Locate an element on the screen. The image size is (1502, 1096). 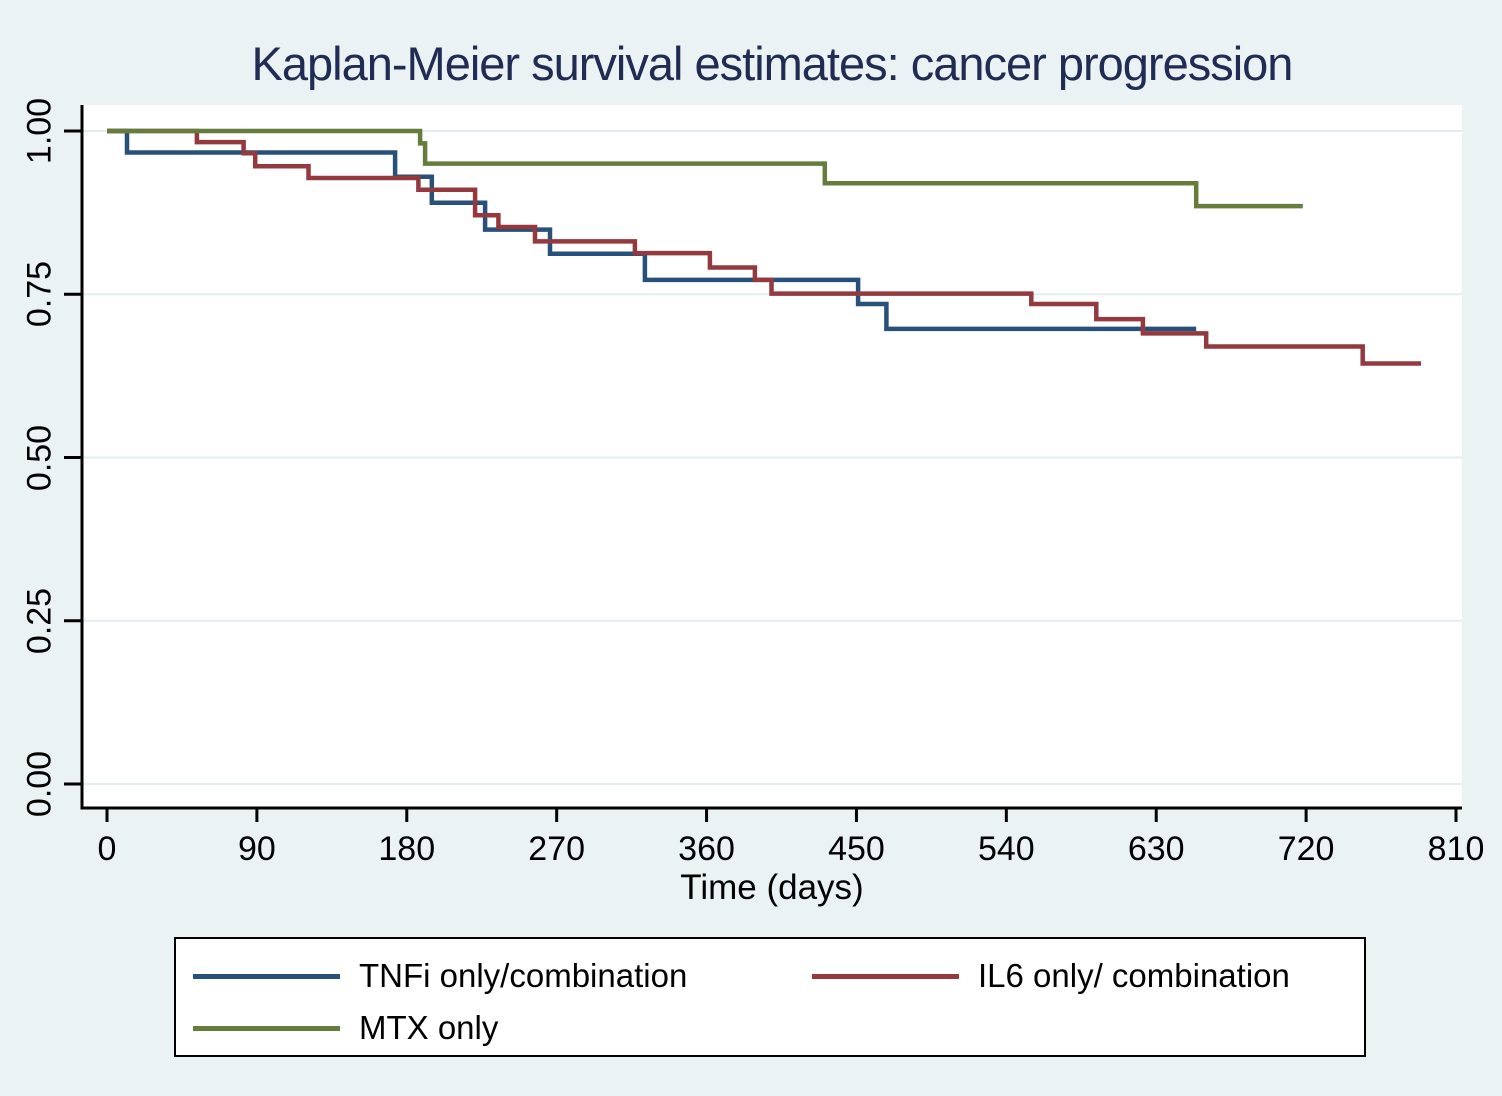
y-tick-label: 1.00 is located at coordinates (39, 131).